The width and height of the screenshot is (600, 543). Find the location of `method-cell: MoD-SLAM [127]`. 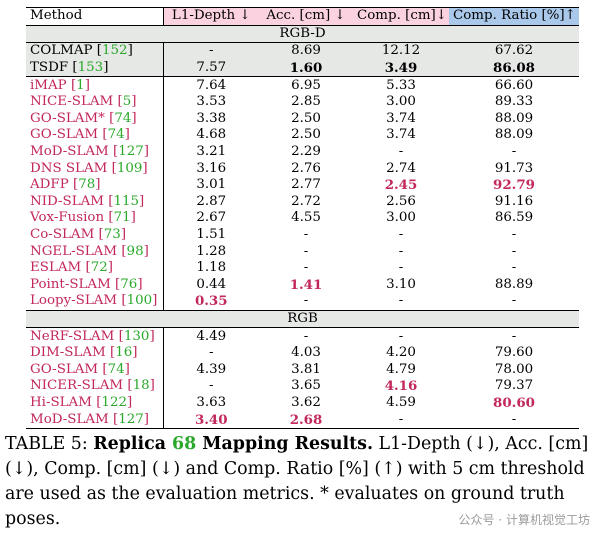

method-cell: MoD-SLAM [127] is located at coordinates (95, 152).